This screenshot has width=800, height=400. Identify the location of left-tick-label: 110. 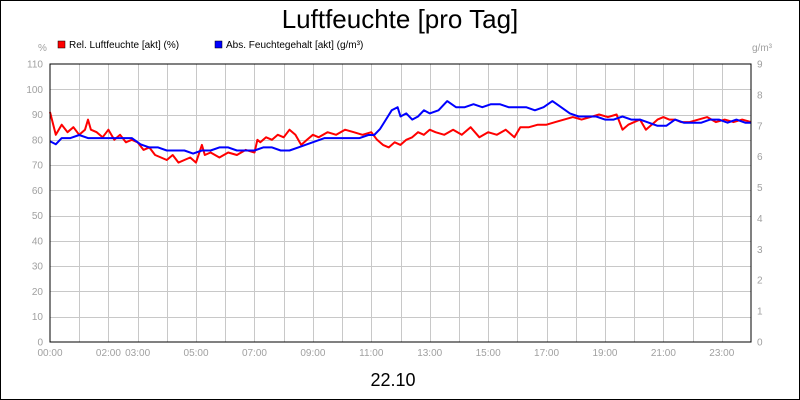
(35, 65).